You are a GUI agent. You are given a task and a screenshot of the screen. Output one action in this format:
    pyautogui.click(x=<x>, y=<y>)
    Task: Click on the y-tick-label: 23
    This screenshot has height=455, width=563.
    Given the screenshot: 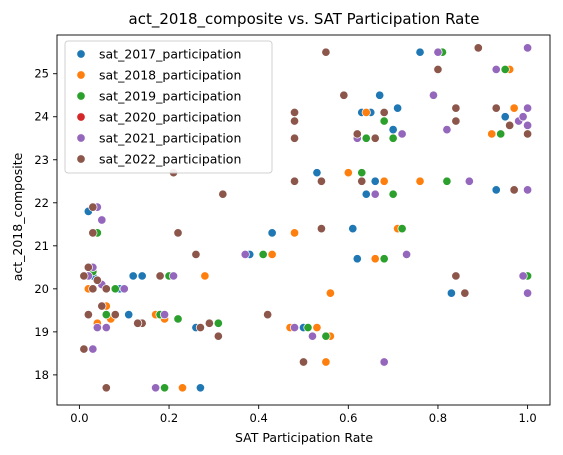 What is the action you would take?
    pyautogui.click(x=41, y=160)
    